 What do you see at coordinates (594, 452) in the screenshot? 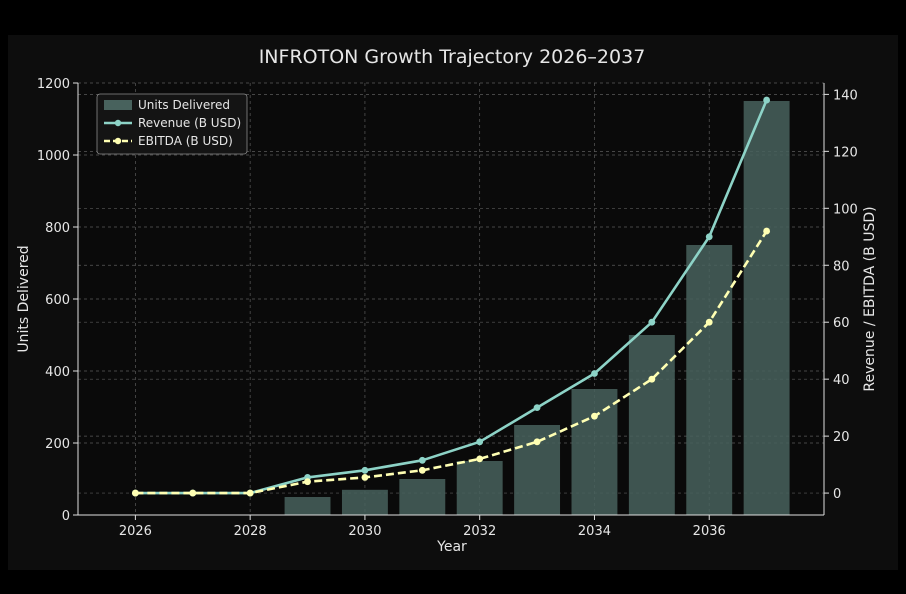
I see `bar-units-2034` at bounding box center [594, 452].